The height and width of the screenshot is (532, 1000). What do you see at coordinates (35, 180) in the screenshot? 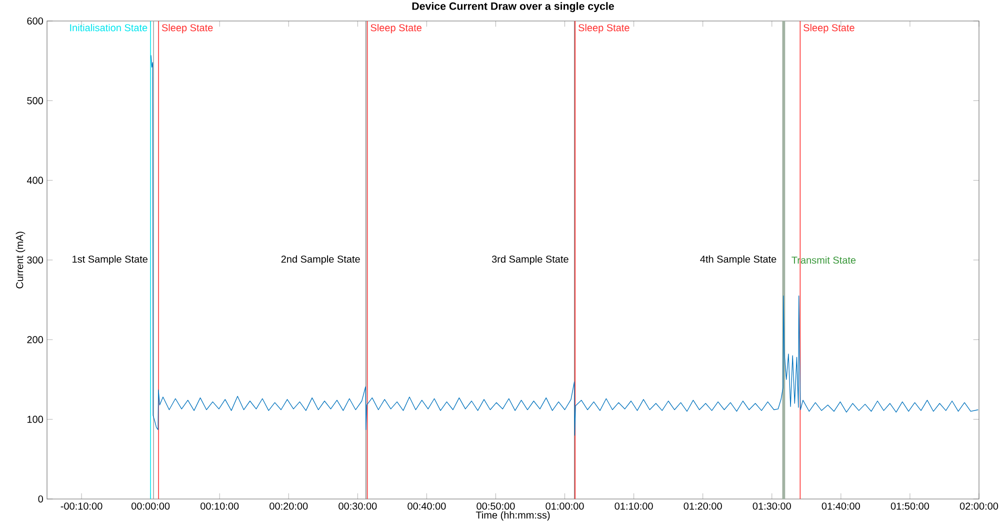
I see `y-tick-label: 400` at bounding box center [35, 180].